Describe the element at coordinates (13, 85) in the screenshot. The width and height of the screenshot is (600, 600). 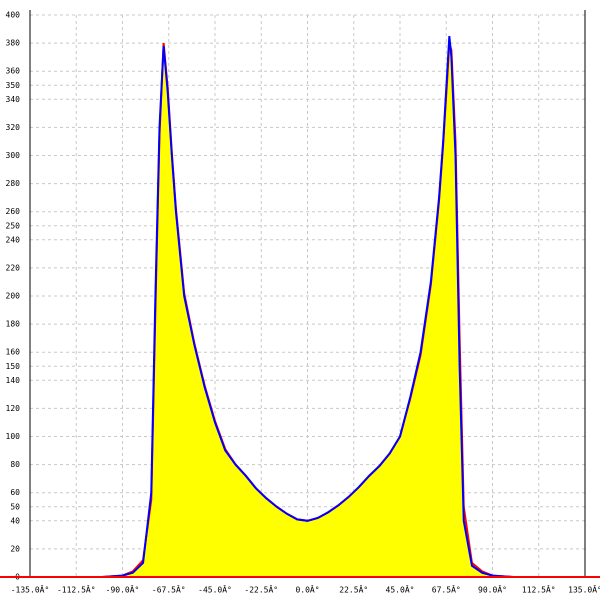
I see `y-tick-label: 350` at that location.